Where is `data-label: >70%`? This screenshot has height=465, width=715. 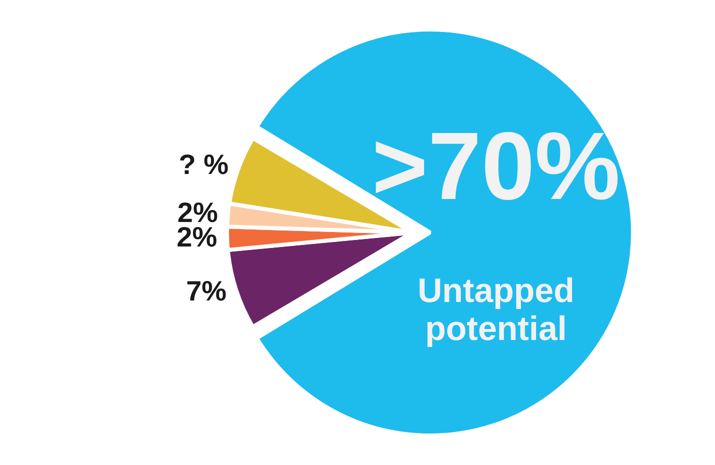 data-label: >70% is located at coordinates (496, 166).